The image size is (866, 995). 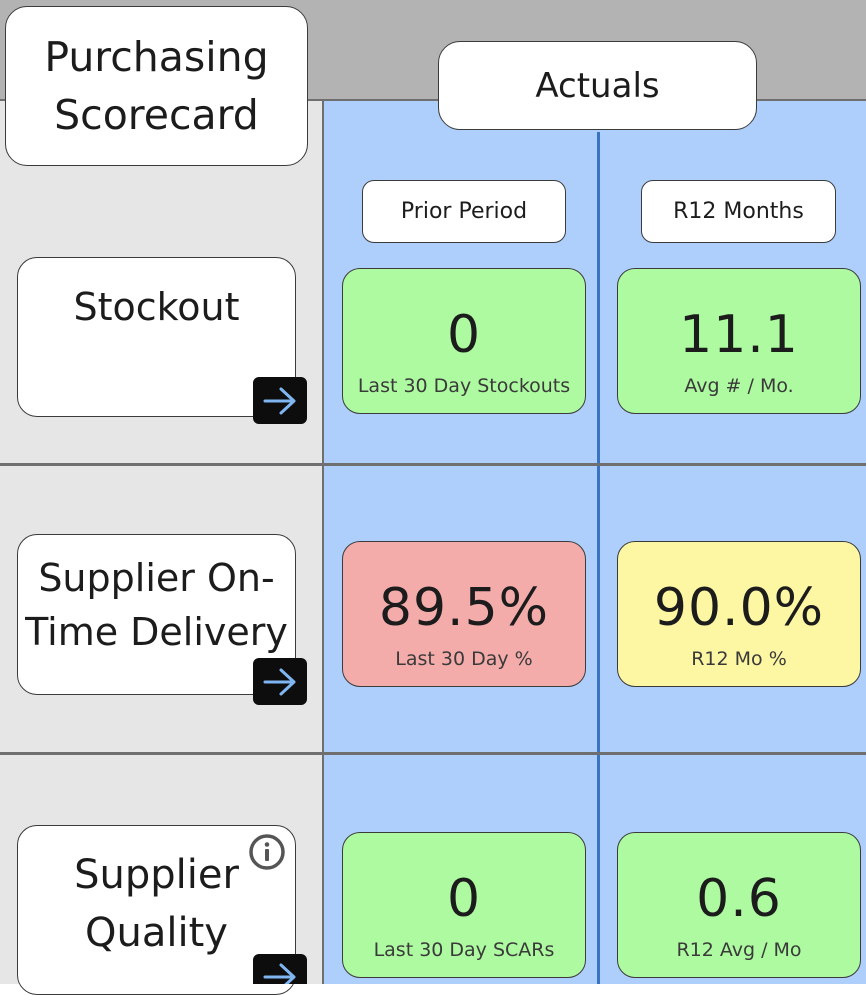 I want to click on row-divider-top, so click(x=433, y=100).